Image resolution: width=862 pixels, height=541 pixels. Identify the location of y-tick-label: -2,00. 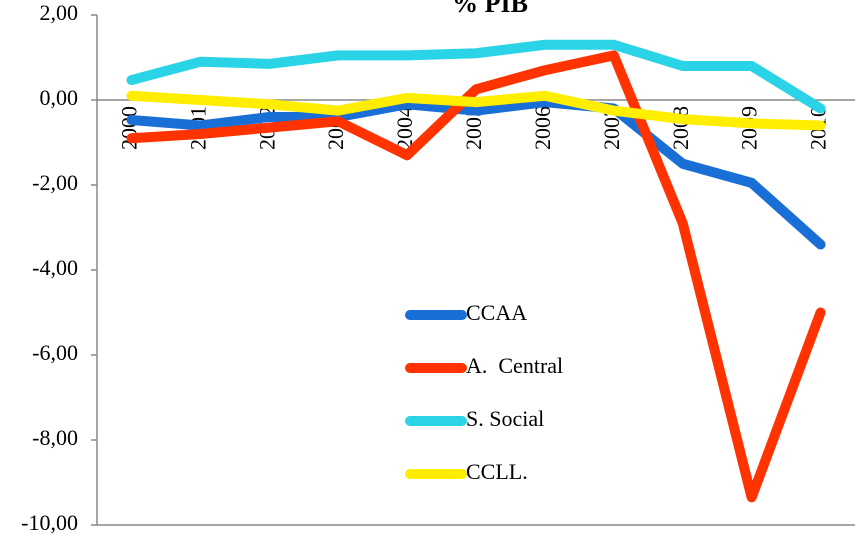
(55, 182).